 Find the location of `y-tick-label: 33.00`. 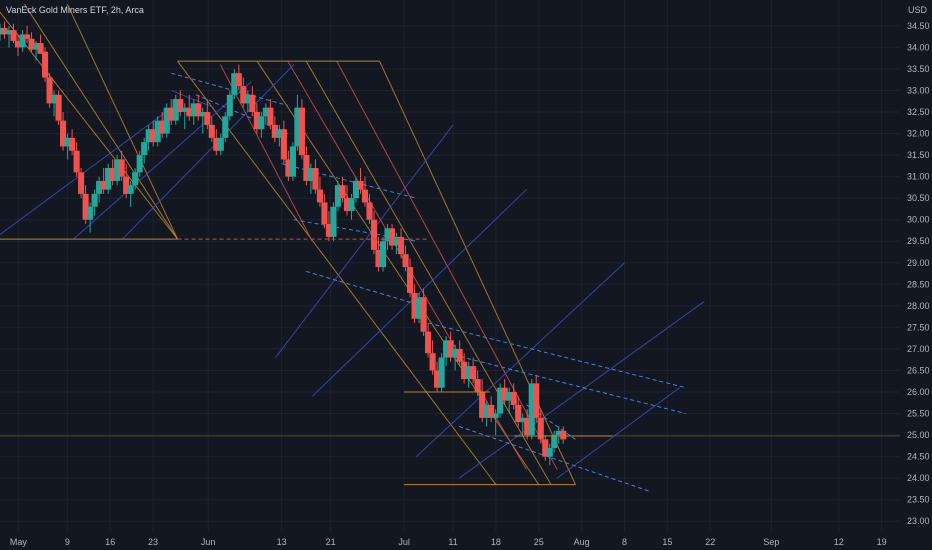

y-tick-label: 33.00 is located at coordinates (918, 90).